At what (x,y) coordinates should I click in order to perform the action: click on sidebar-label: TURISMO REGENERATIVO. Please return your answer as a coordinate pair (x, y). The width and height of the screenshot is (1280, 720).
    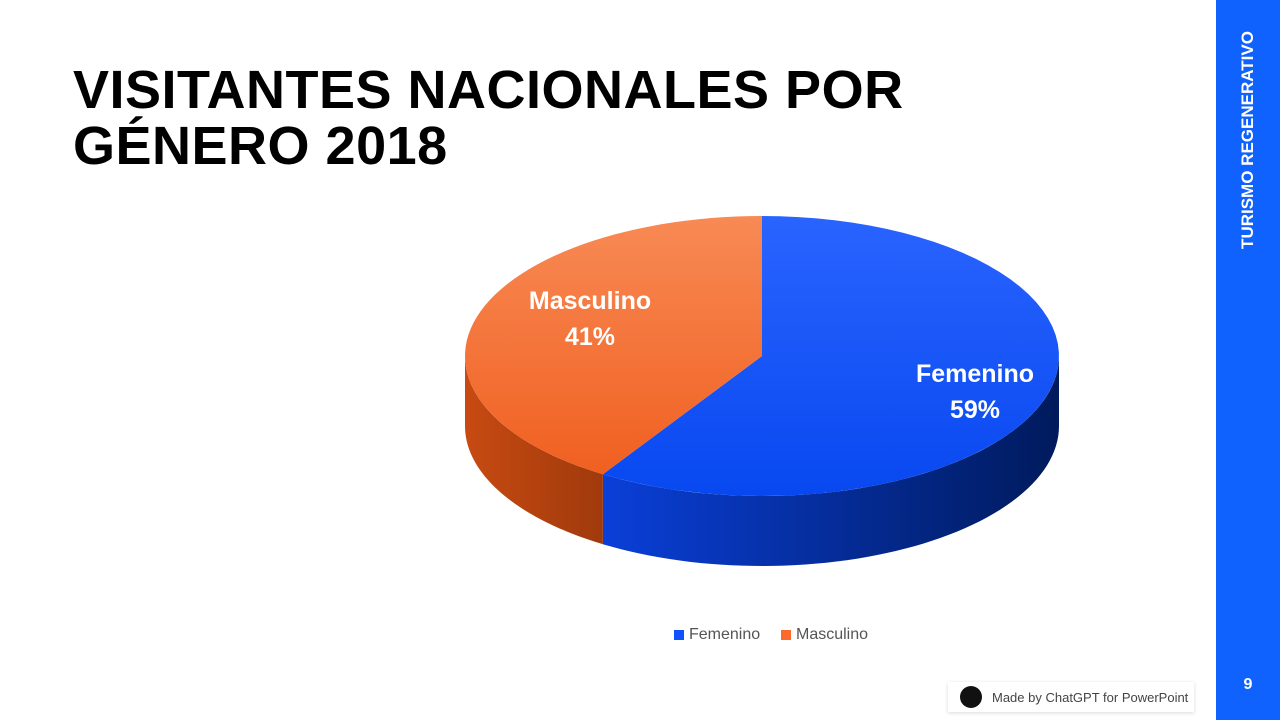
    Looking at the image, I should click on (1247, 140).